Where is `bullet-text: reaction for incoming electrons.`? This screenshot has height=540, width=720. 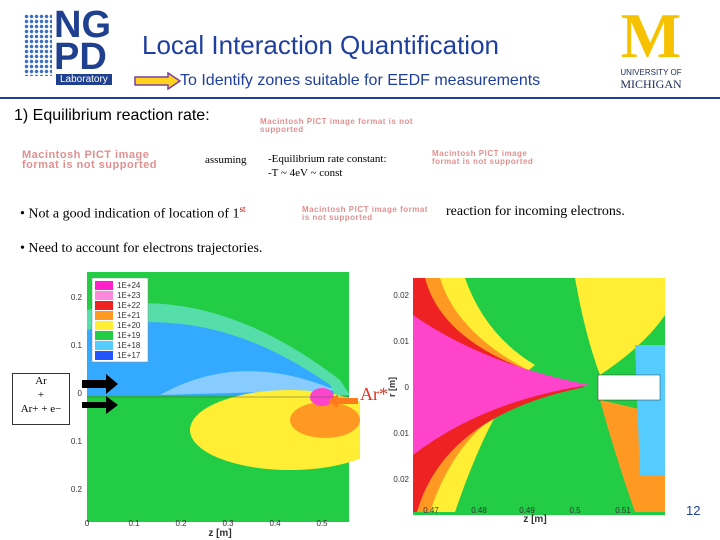 bullet-text: reaction for incoming electrons. is located at coordinates (535, 211).